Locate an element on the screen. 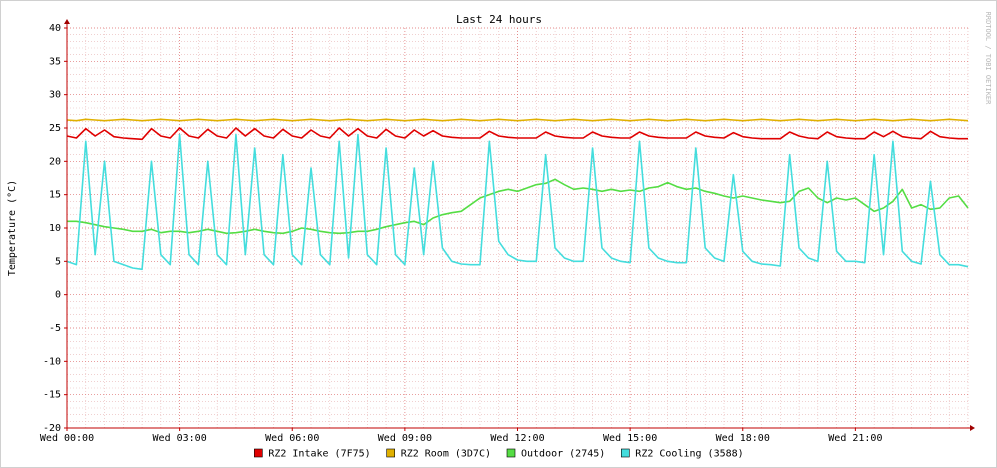 The height and width of the screenshot is (468, 997). y-tick-label: 40 is located at coordinates (55, 28).